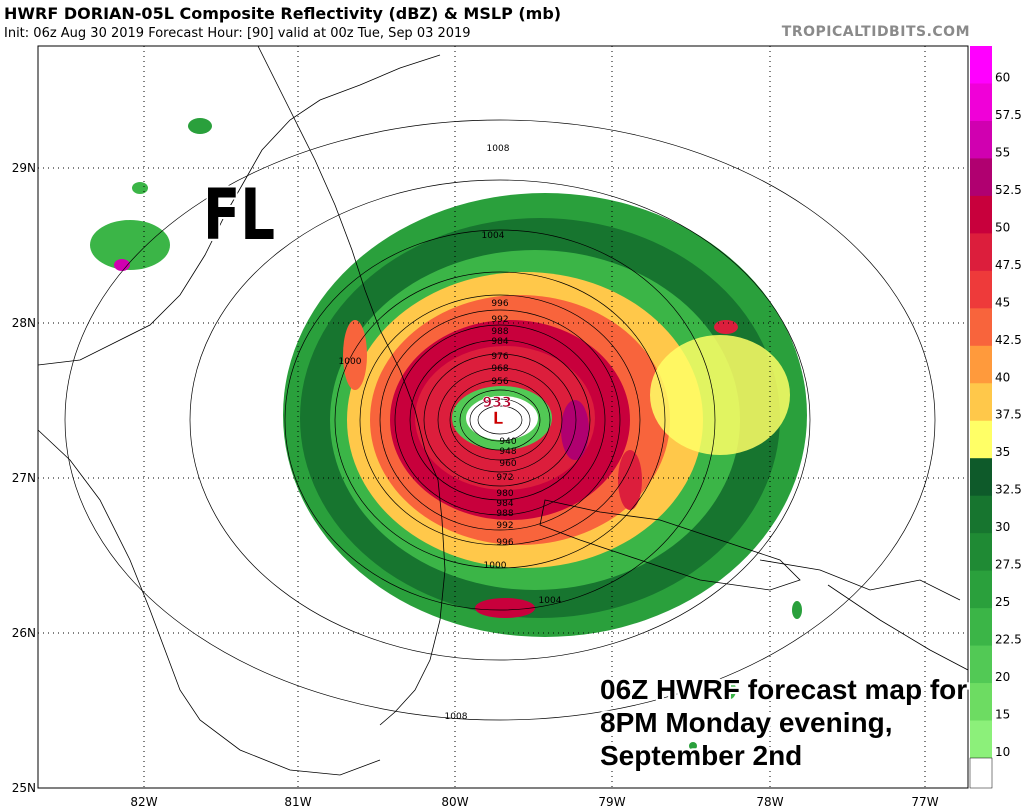 Image resolution: width=1024 pixels, height=811 pixels. Describe the element at coordinates (1008, 265) in the screenshot. I see `colorbar-label: 47.5` at that location.